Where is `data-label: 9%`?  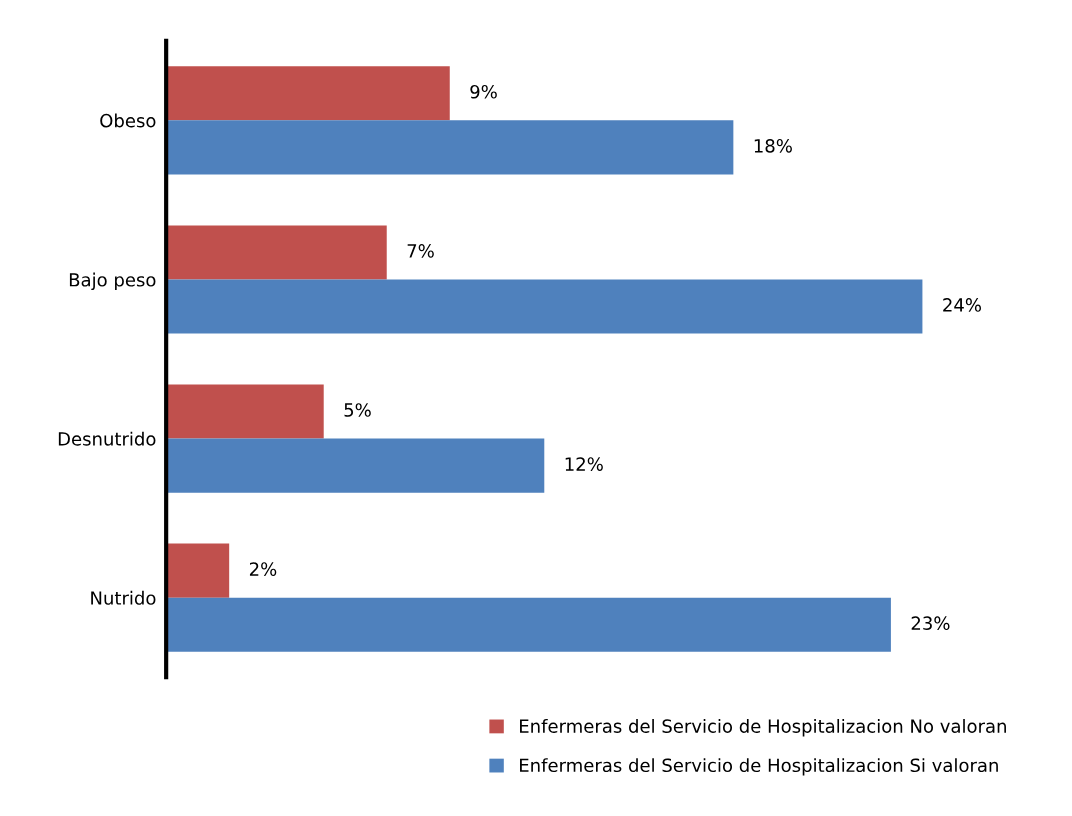 data-label: 9% is located at coordinates (483, 91).